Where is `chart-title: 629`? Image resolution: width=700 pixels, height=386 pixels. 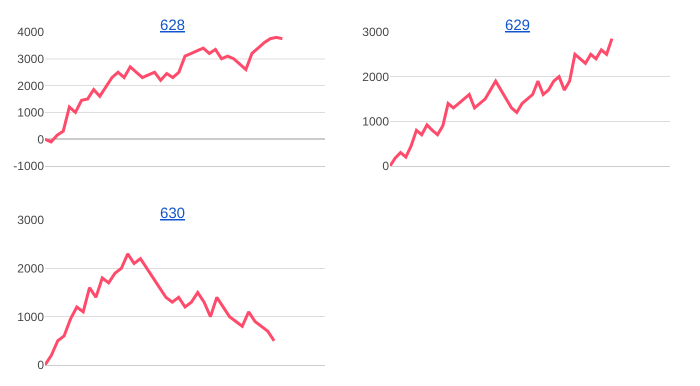 chart-title: 629 is located at coordinates (517, 25).